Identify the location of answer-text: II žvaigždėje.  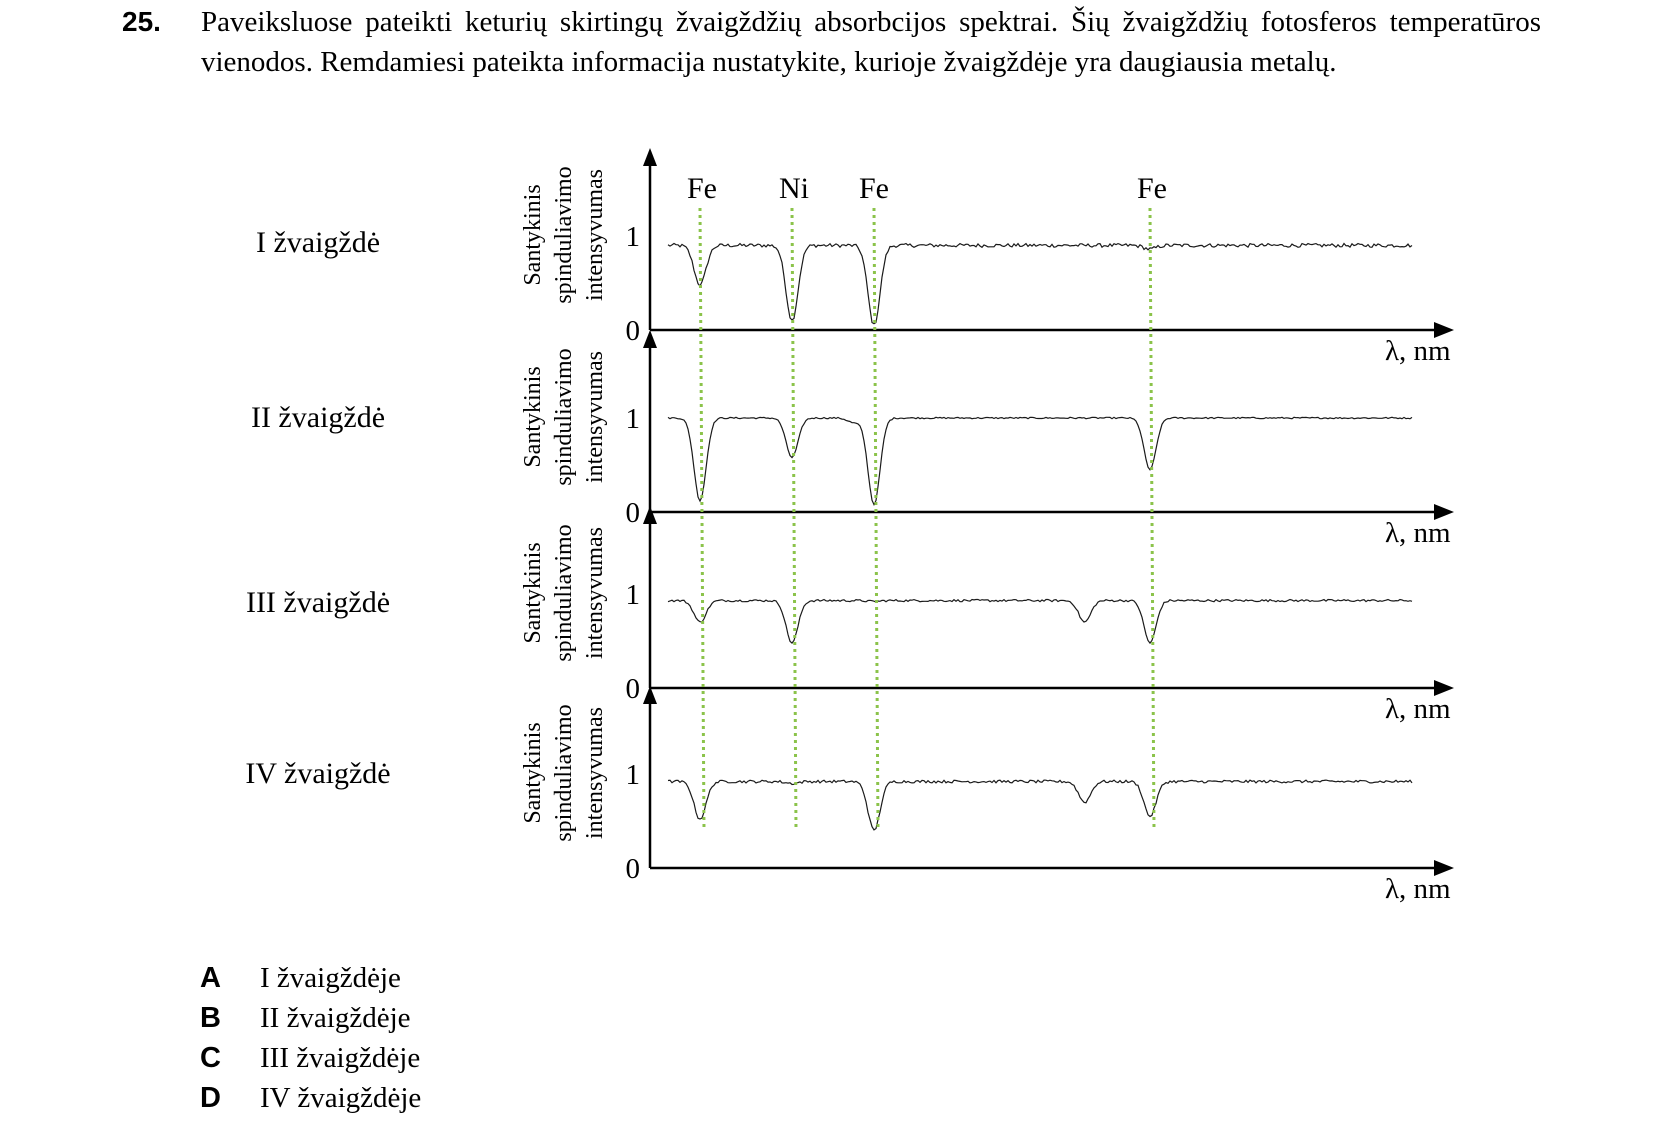
(335, 1018).